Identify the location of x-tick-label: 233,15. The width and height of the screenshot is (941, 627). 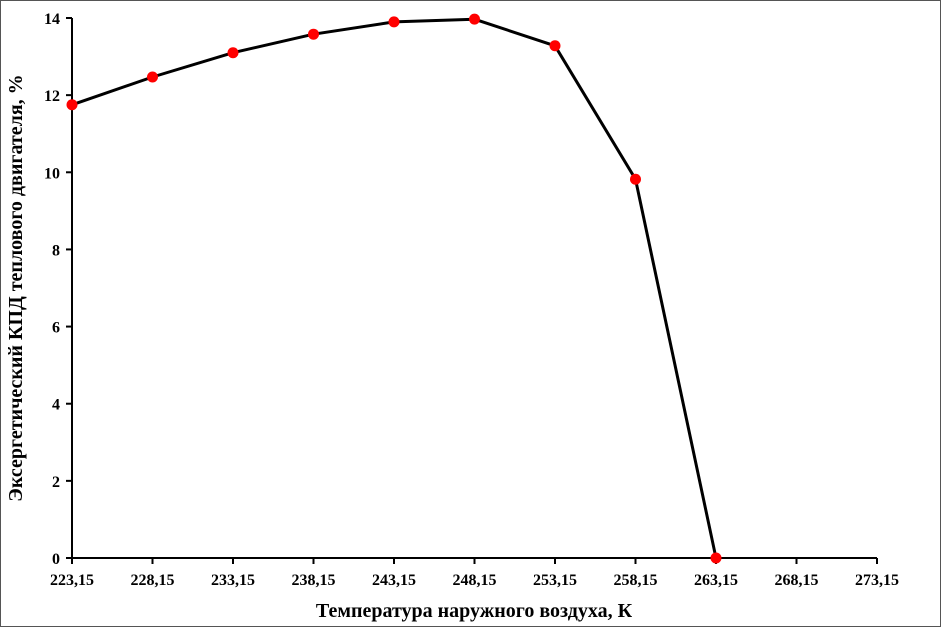
(233, 580).